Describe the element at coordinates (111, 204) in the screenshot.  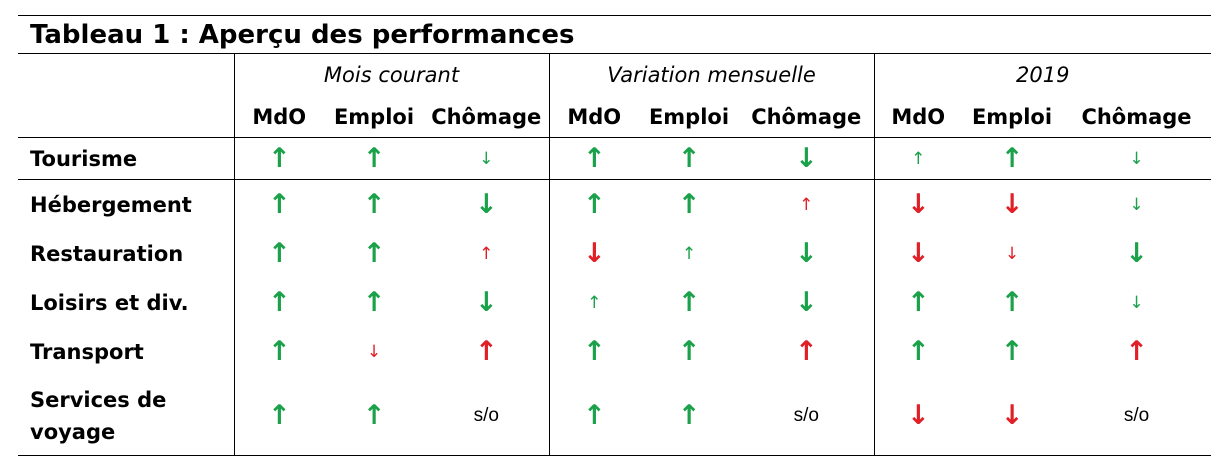
I see `row-label: Hébergement` at that location.